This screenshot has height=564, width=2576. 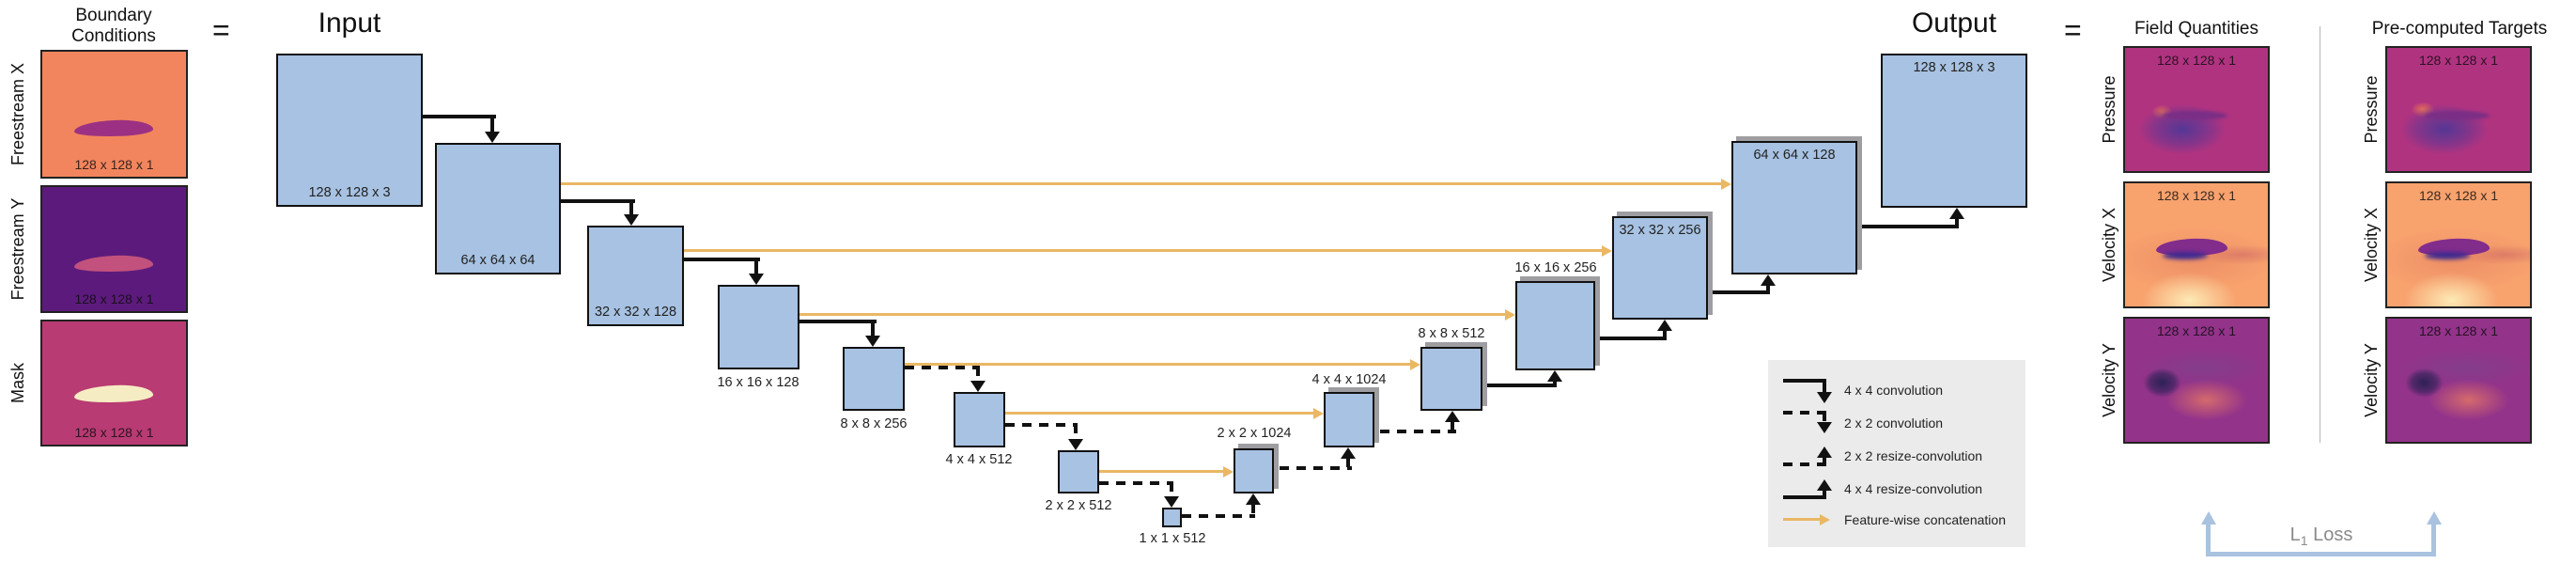 I want to click on l1-loss-label: L1 Loss, so click(x=2321, y=536).